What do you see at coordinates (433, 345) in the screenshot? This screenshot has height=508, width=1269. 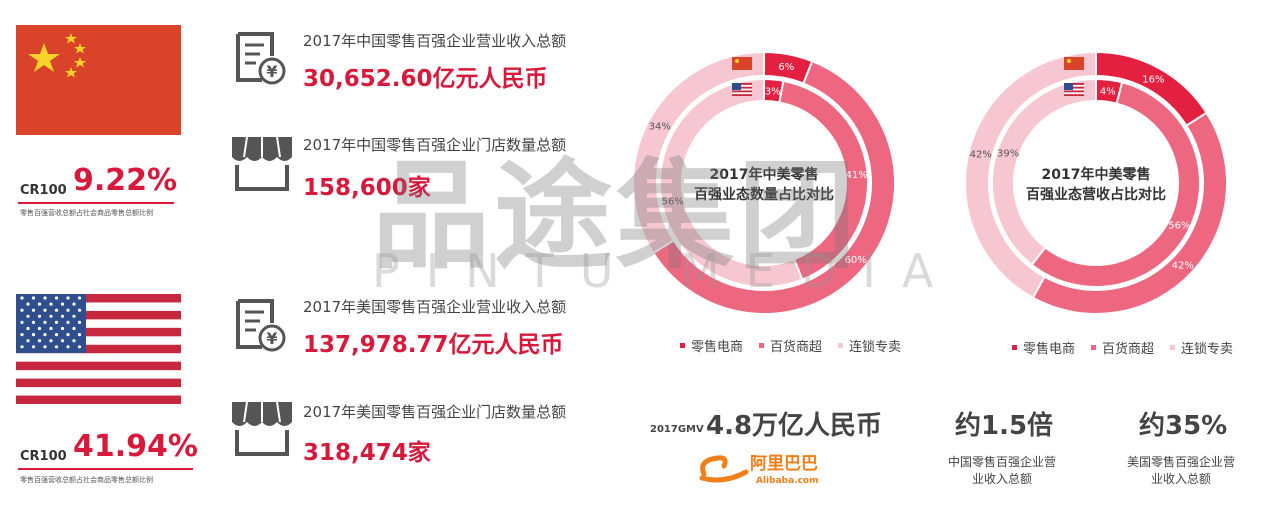 I see `usa-revenue-value: 137,978.77亿元人民币` at bounding box center [433, 345].